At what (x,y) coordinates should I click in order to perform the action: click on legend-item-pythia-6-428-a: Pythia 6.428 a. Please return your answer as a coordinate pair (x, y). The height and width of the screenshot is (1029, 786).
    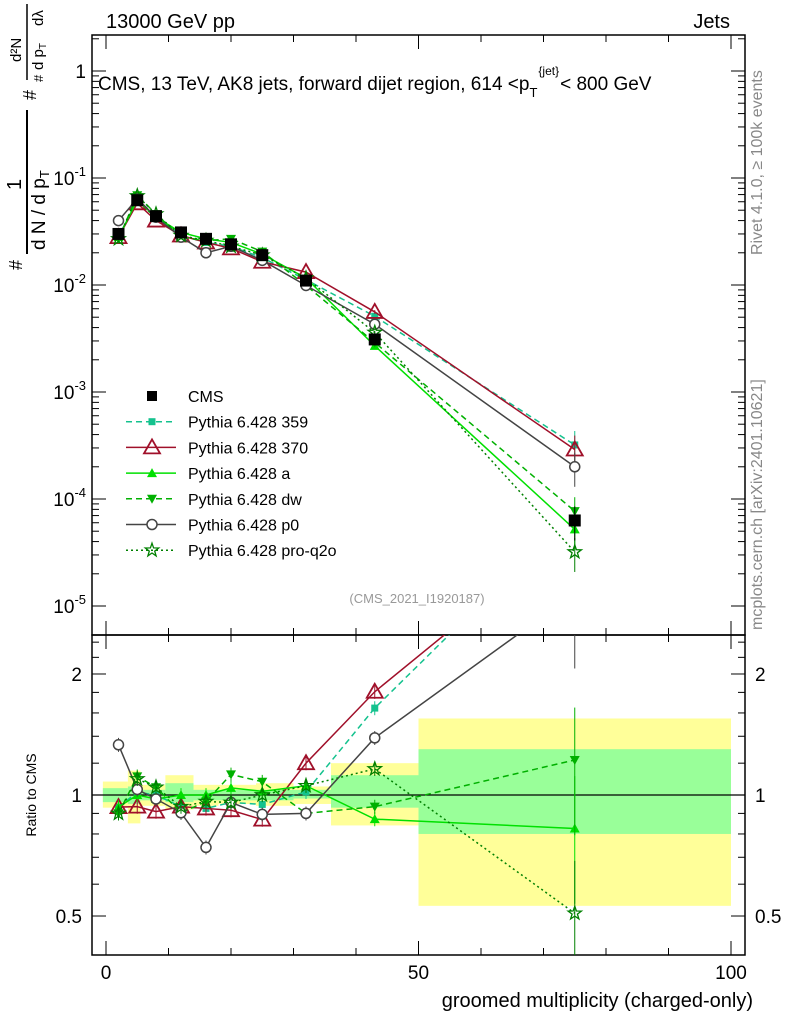
    Looking at the image, I should click on (208, 474).